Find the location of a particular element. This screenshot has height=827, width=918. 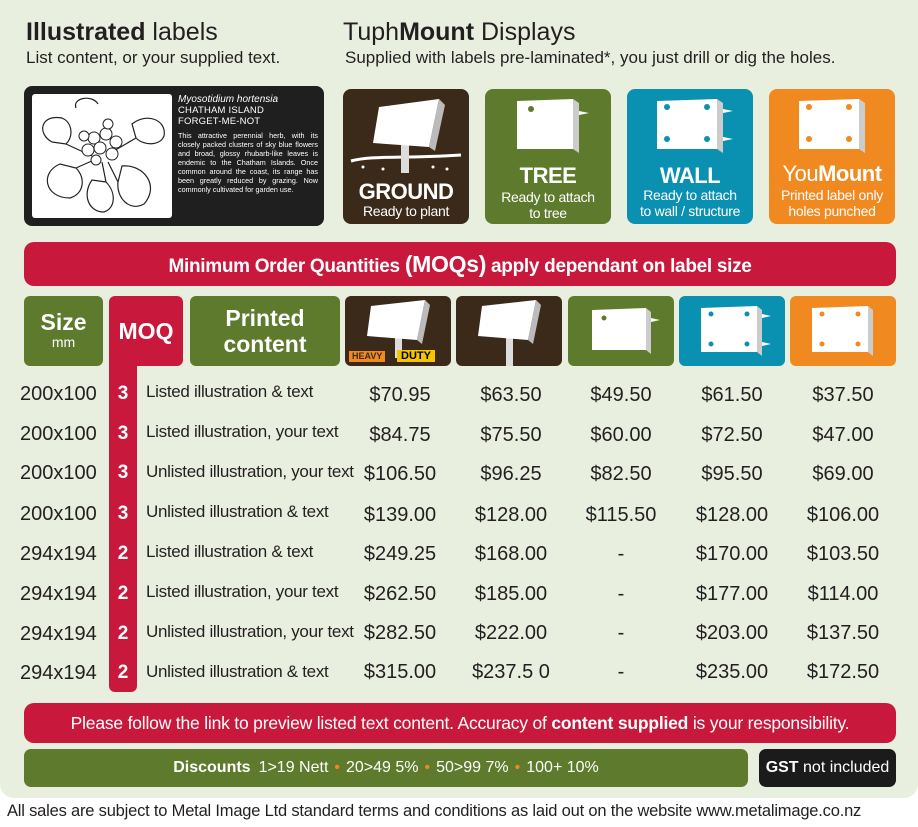

discount-tier: 20>49 5% is located at coordinates (382, 767).